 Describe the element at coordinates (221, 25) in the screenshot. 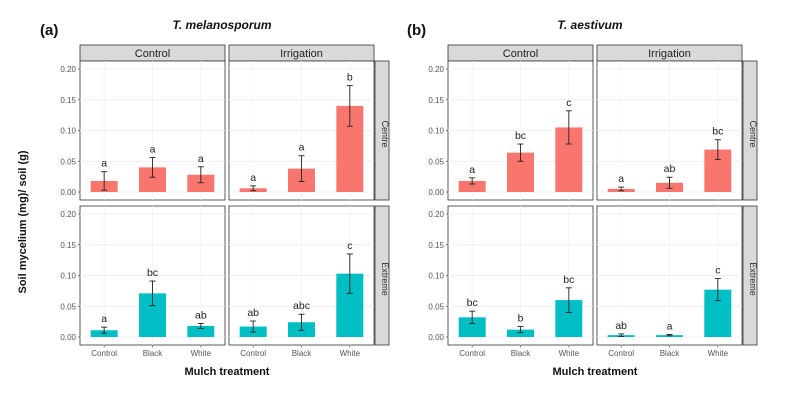

I see `panel-title: T. melanosporum` at that location.